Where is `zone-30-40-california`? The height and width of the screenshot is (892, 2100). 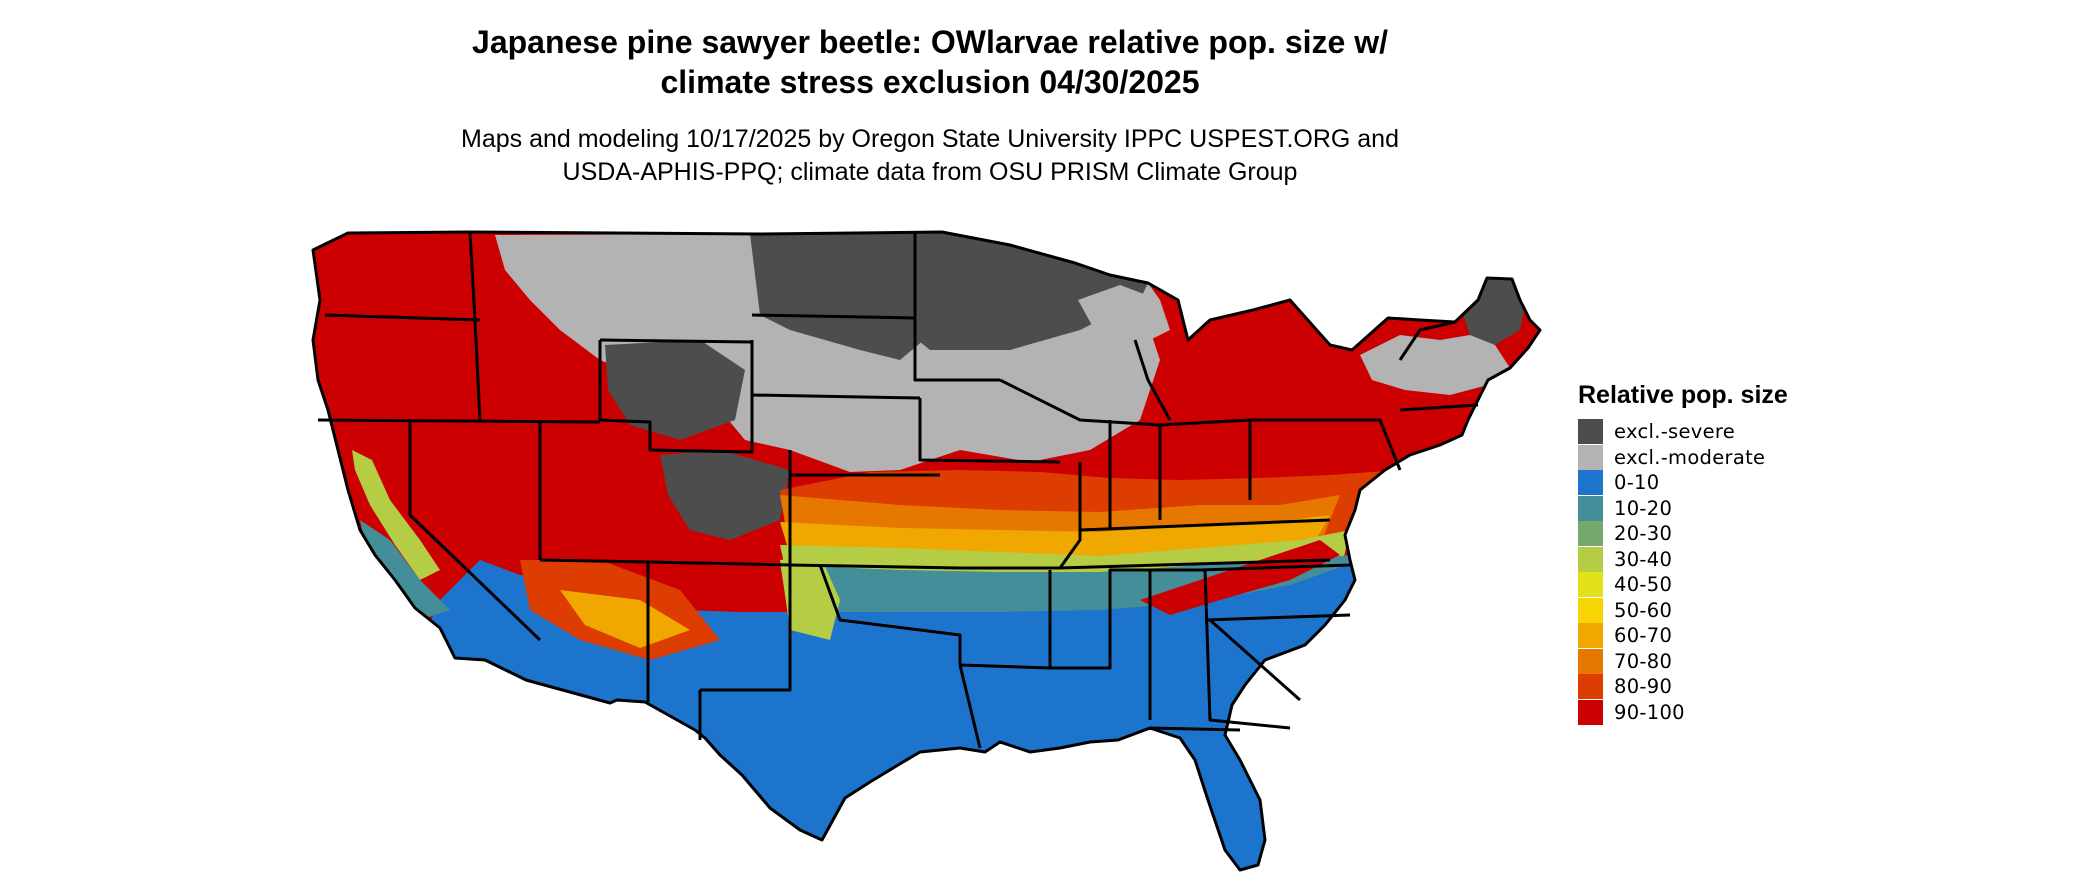 zone-30-40-california is located at coordinates (396, 515).